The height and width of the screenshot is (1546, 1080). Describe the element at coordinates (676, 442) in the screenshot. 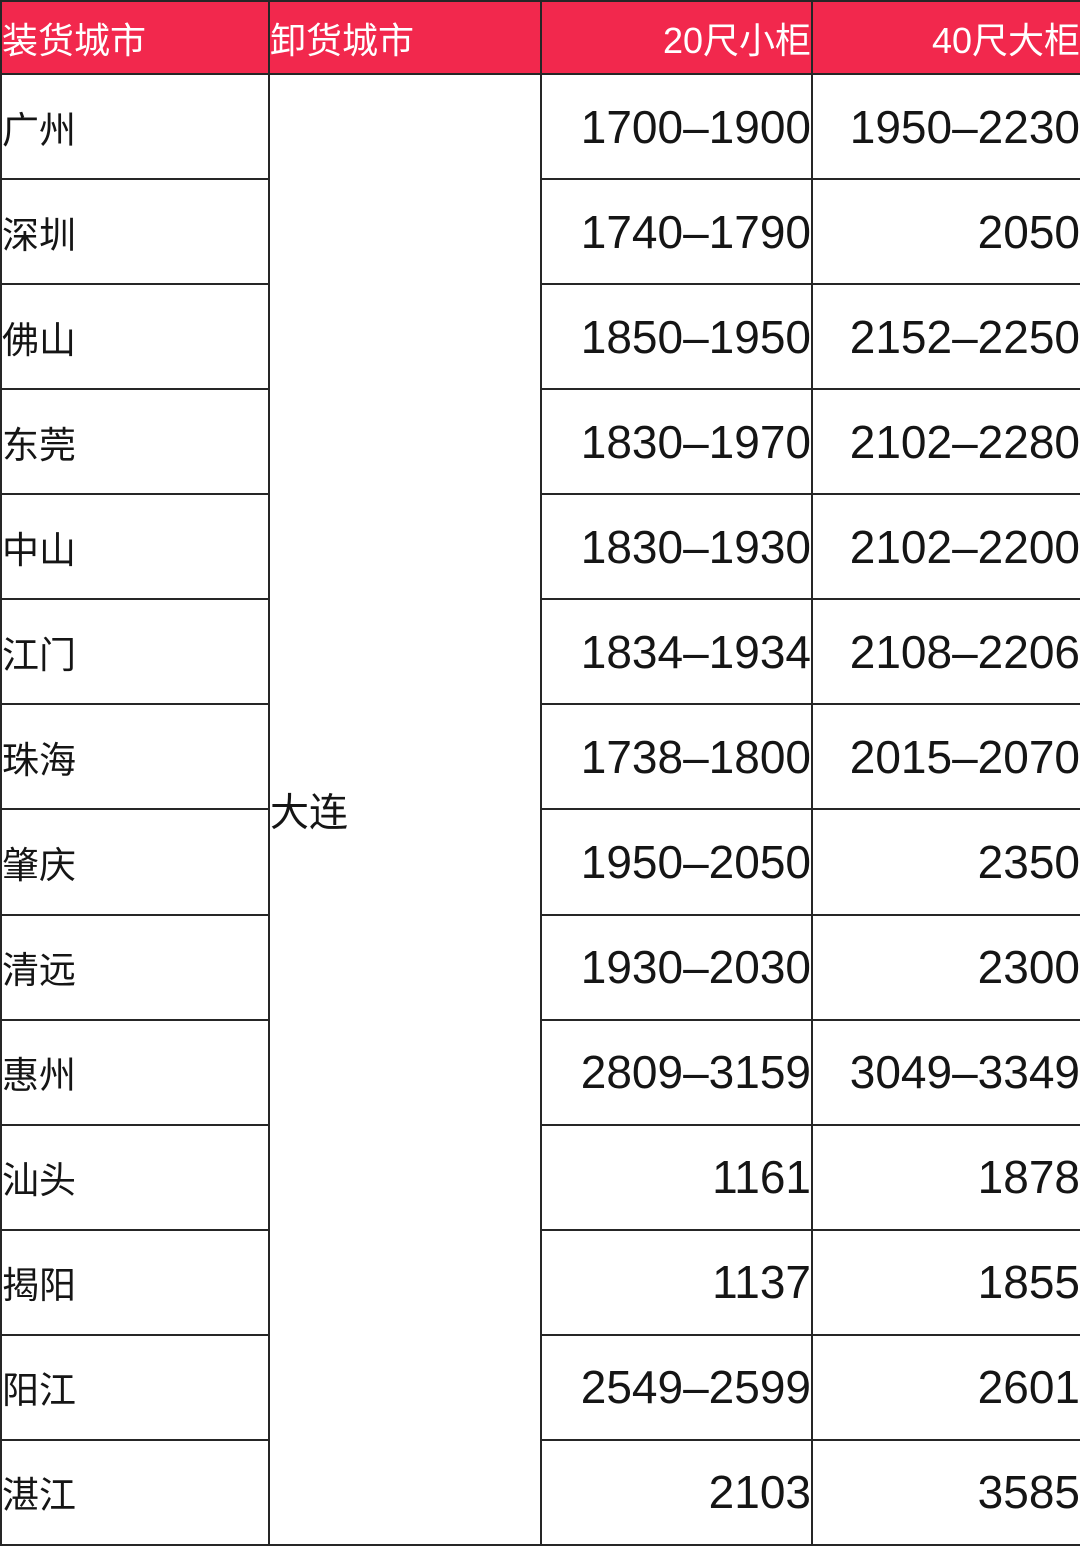

I see `rate-20ft-cell: 1830–1970` at that location.